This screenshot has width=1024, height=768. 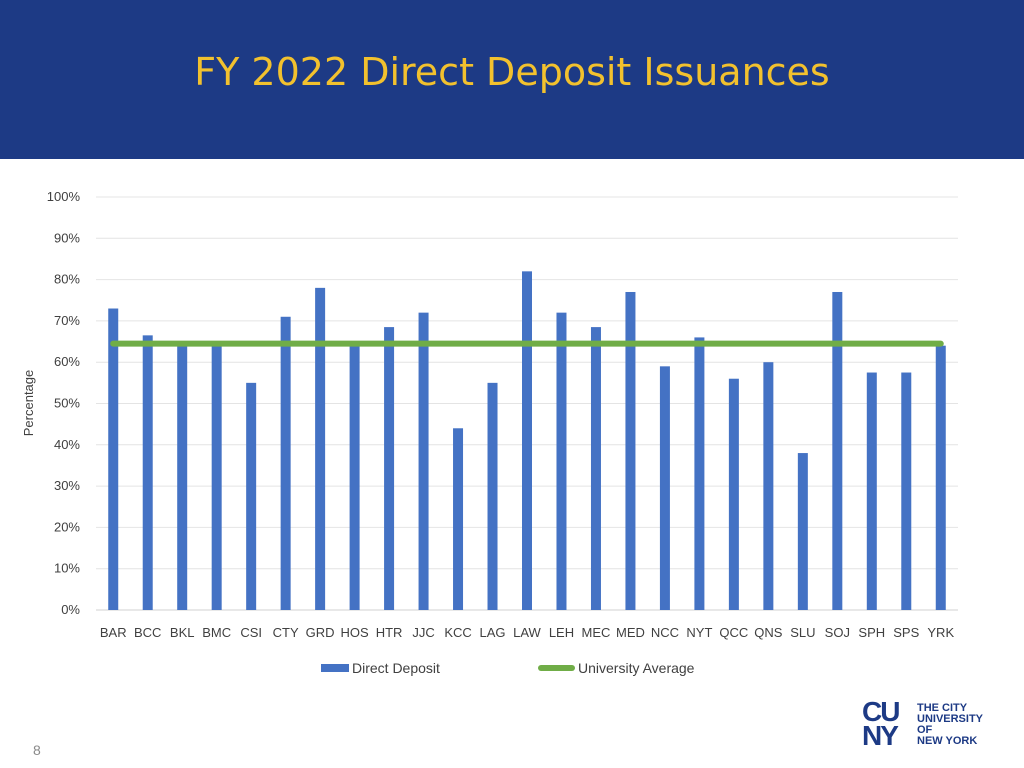 I want to click on y-tick-label: 80%, so click(x=67, y=279).